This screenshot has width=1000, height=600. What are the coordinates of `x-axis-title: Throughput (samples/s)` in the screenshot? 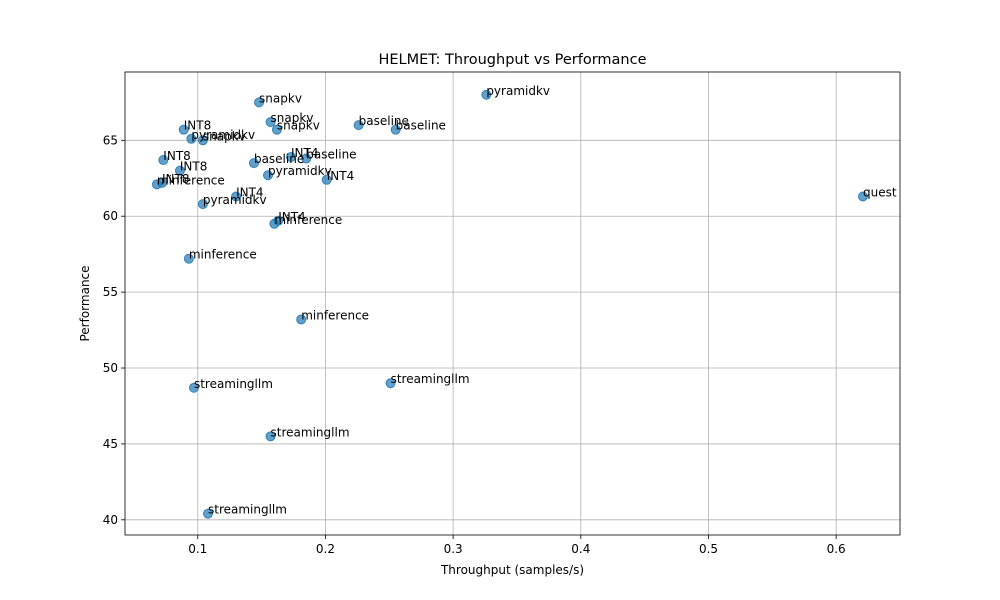 It's located at (512, 570).